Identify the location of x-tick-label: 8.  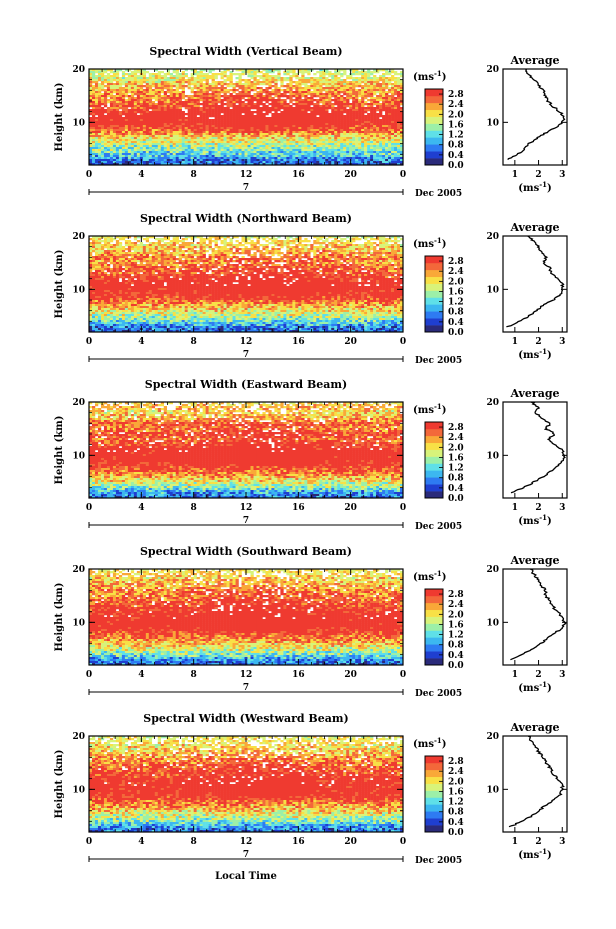
(194, 508).